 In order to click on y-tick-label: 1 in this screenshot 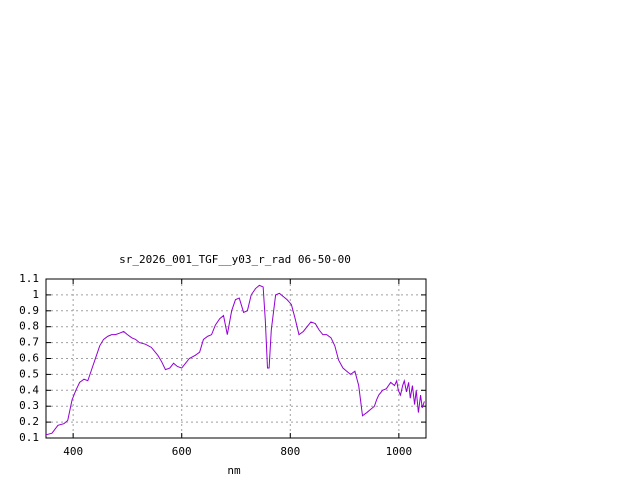, I will do `click(35, 294)`.